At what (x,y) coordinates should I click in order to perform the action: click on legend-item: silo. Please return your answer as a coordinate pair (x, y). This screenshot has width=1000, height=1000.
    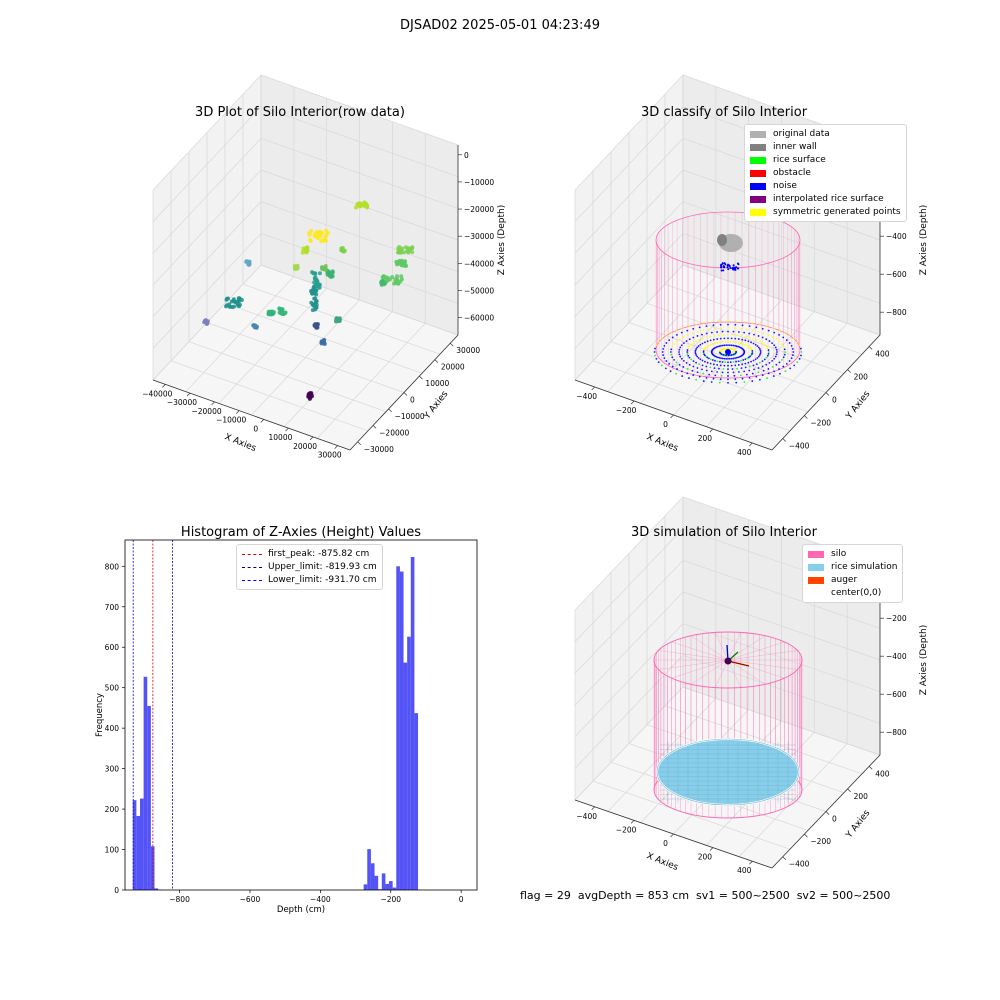
    Looking at the image, I should click on (852, 554).